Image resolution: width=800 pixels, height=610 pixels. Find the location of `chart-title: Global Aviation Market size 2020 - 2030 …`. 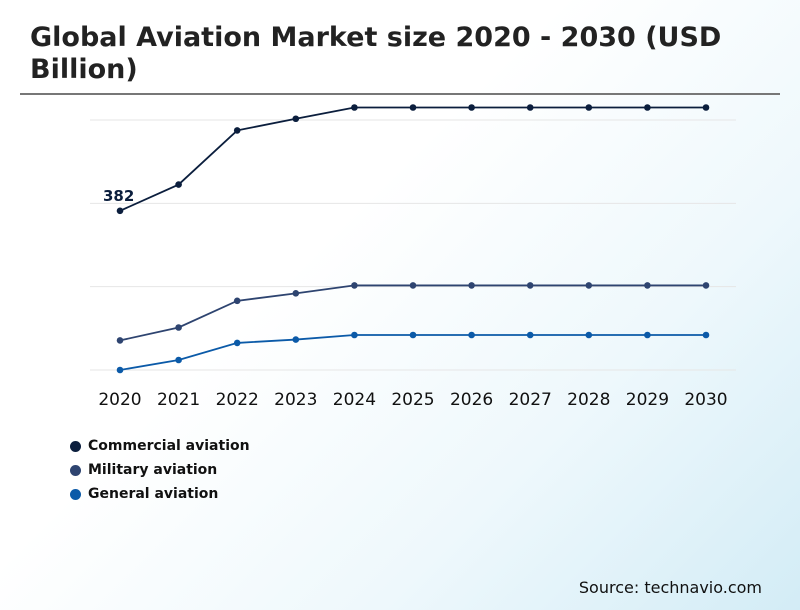

chart-title: Global Aviation Market size 2020 - 2030 … is located at coordinates (376, 53).